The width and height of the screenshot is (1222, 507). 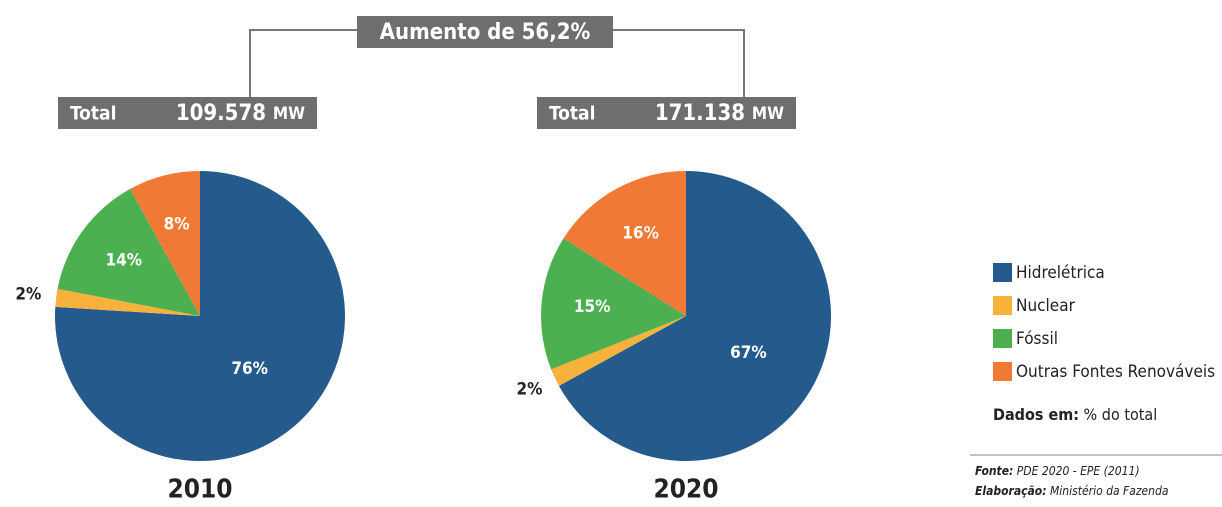 I want to click on made-text: Ministério da Fazenda, so click(x=1109, y=491).